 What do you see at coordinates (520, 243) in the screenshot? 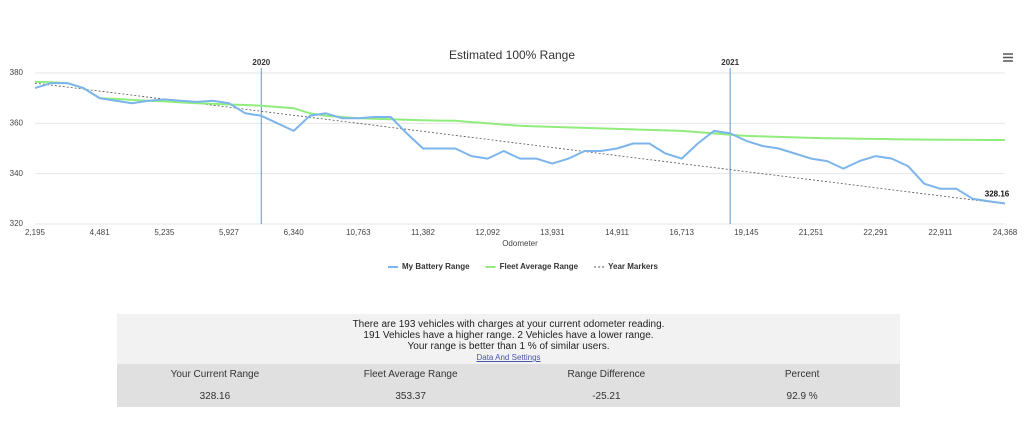
I see `x-axis-label: Odometer` at bounding box center [520, 243].